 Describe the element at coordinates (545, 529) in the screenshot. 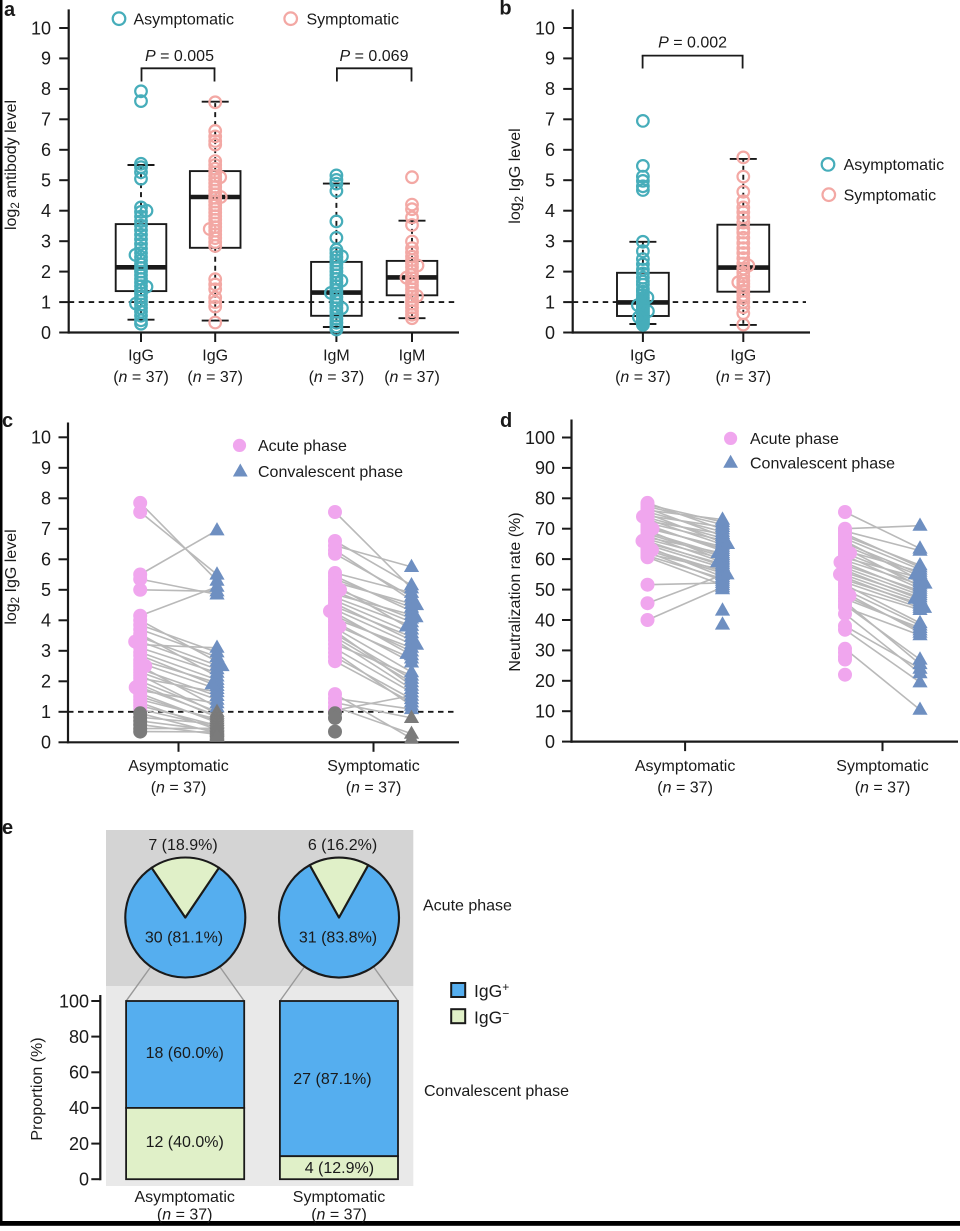

I see `svg-text: 70` at that location.